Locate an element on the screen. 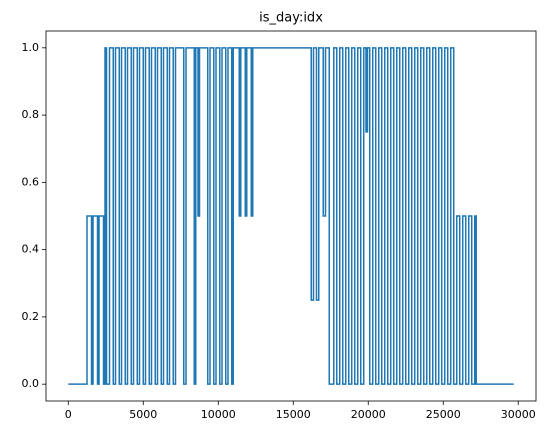 Image resolution: width=552 pixels, height=435 pixels. x-tick-label: 30000 is located at coordinates (518, 414).